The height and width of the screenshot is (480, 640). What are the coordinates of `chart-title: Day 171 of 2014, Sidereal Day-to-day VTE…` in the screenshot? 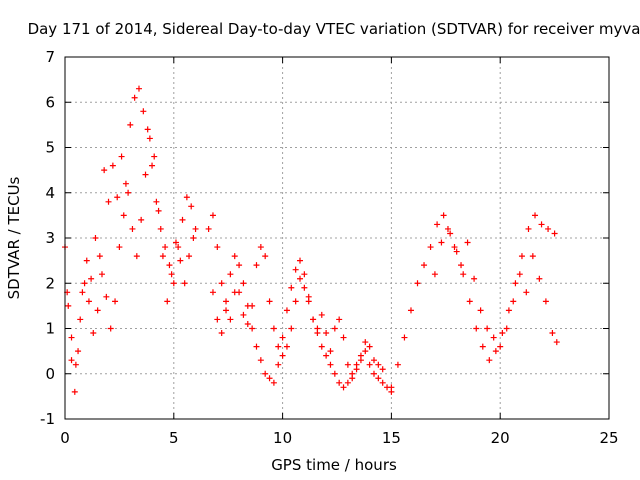 It's located at (334, 29).